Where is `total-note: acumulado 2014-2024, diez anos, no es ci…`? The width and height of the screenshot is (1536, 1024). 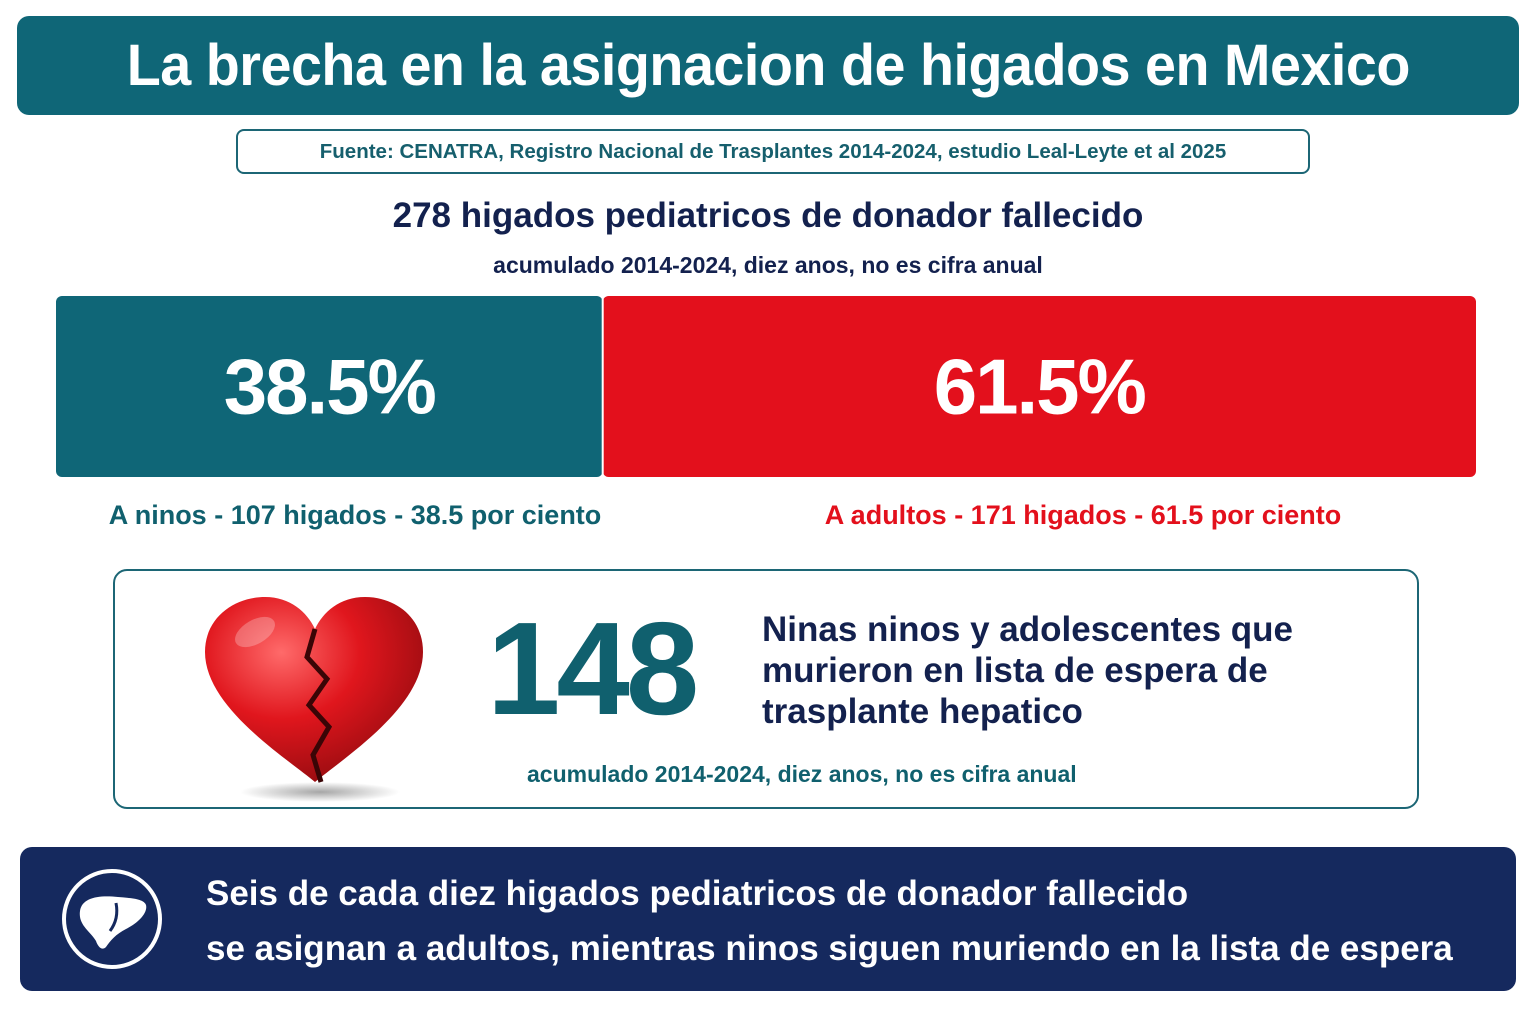 total-note: acumulado 2014-2024, diez anos, no es ci… is located at coordinates (768, 265).